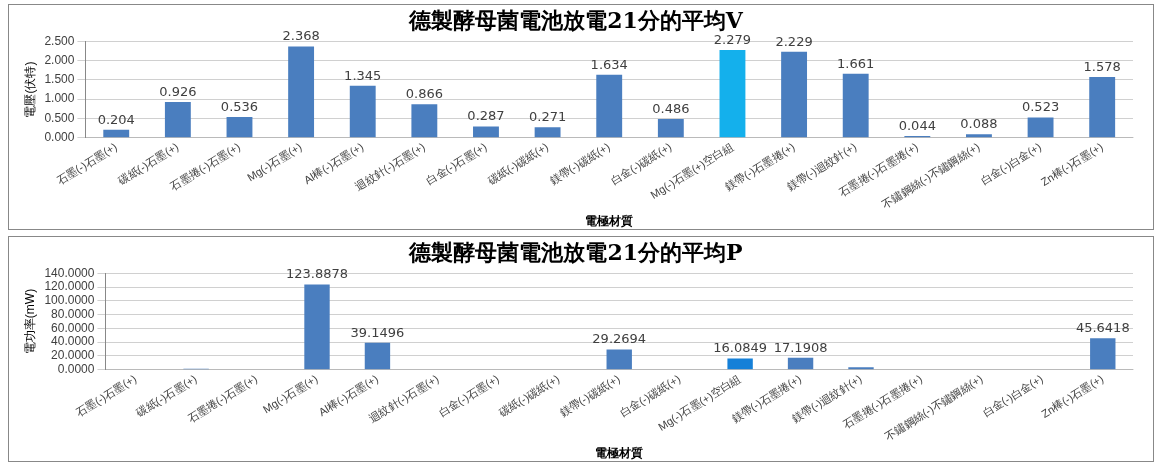  Describe the element at coordinates (69, 272) in the screenshot. I see `y-tick-label: 140.0000` at that location.